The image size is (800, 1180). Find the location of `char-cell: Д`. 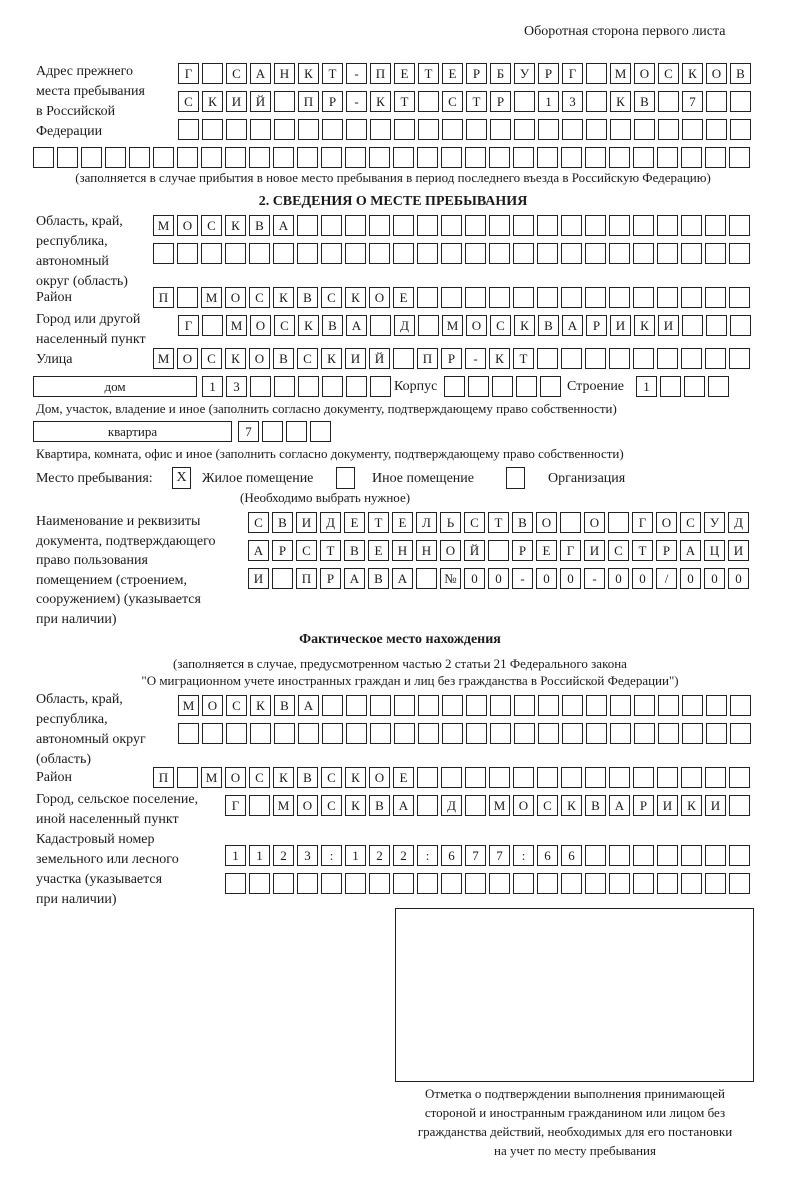

char-cell: Д is located at coordinates (738, 522).